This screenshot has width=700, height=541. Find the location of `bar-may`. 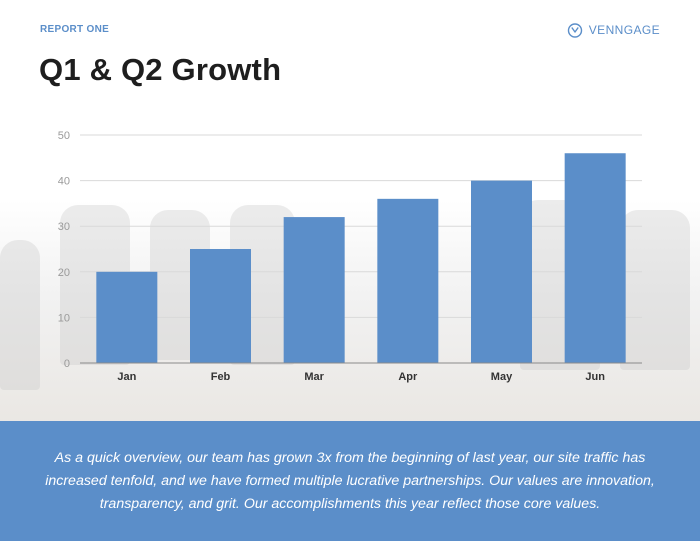

bar-may is located at coordinates (501, 271).